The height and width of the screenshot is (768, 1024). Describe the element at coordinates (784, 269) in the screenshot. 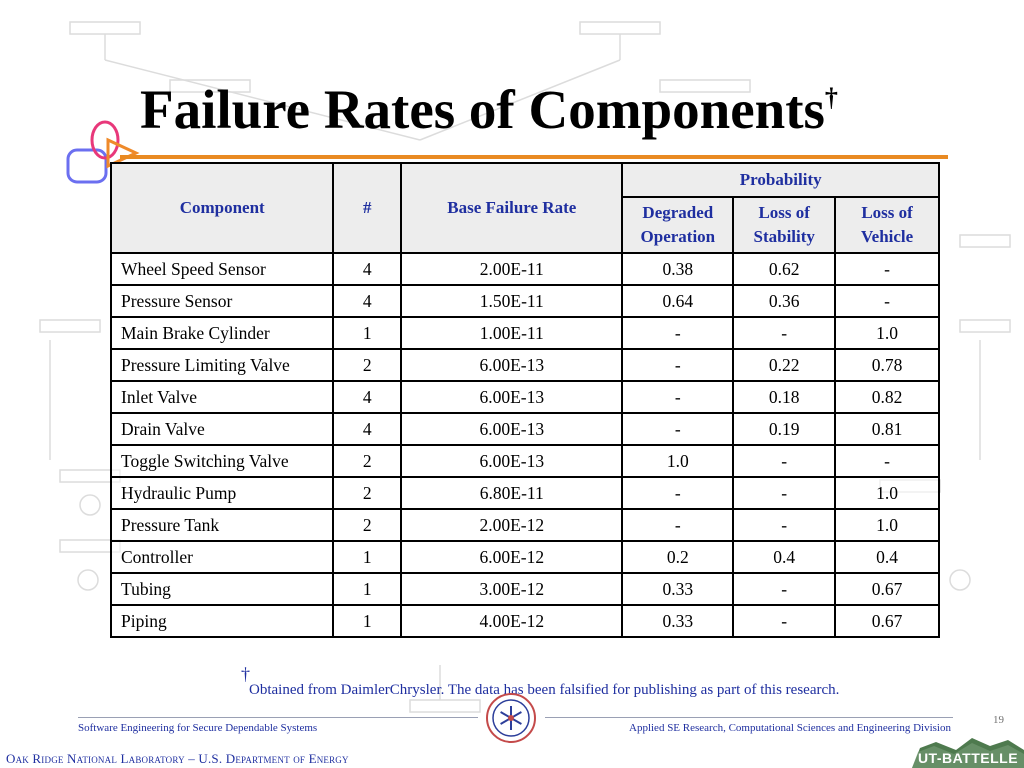

I see `loss-stability-cell: 0.62` at that location.